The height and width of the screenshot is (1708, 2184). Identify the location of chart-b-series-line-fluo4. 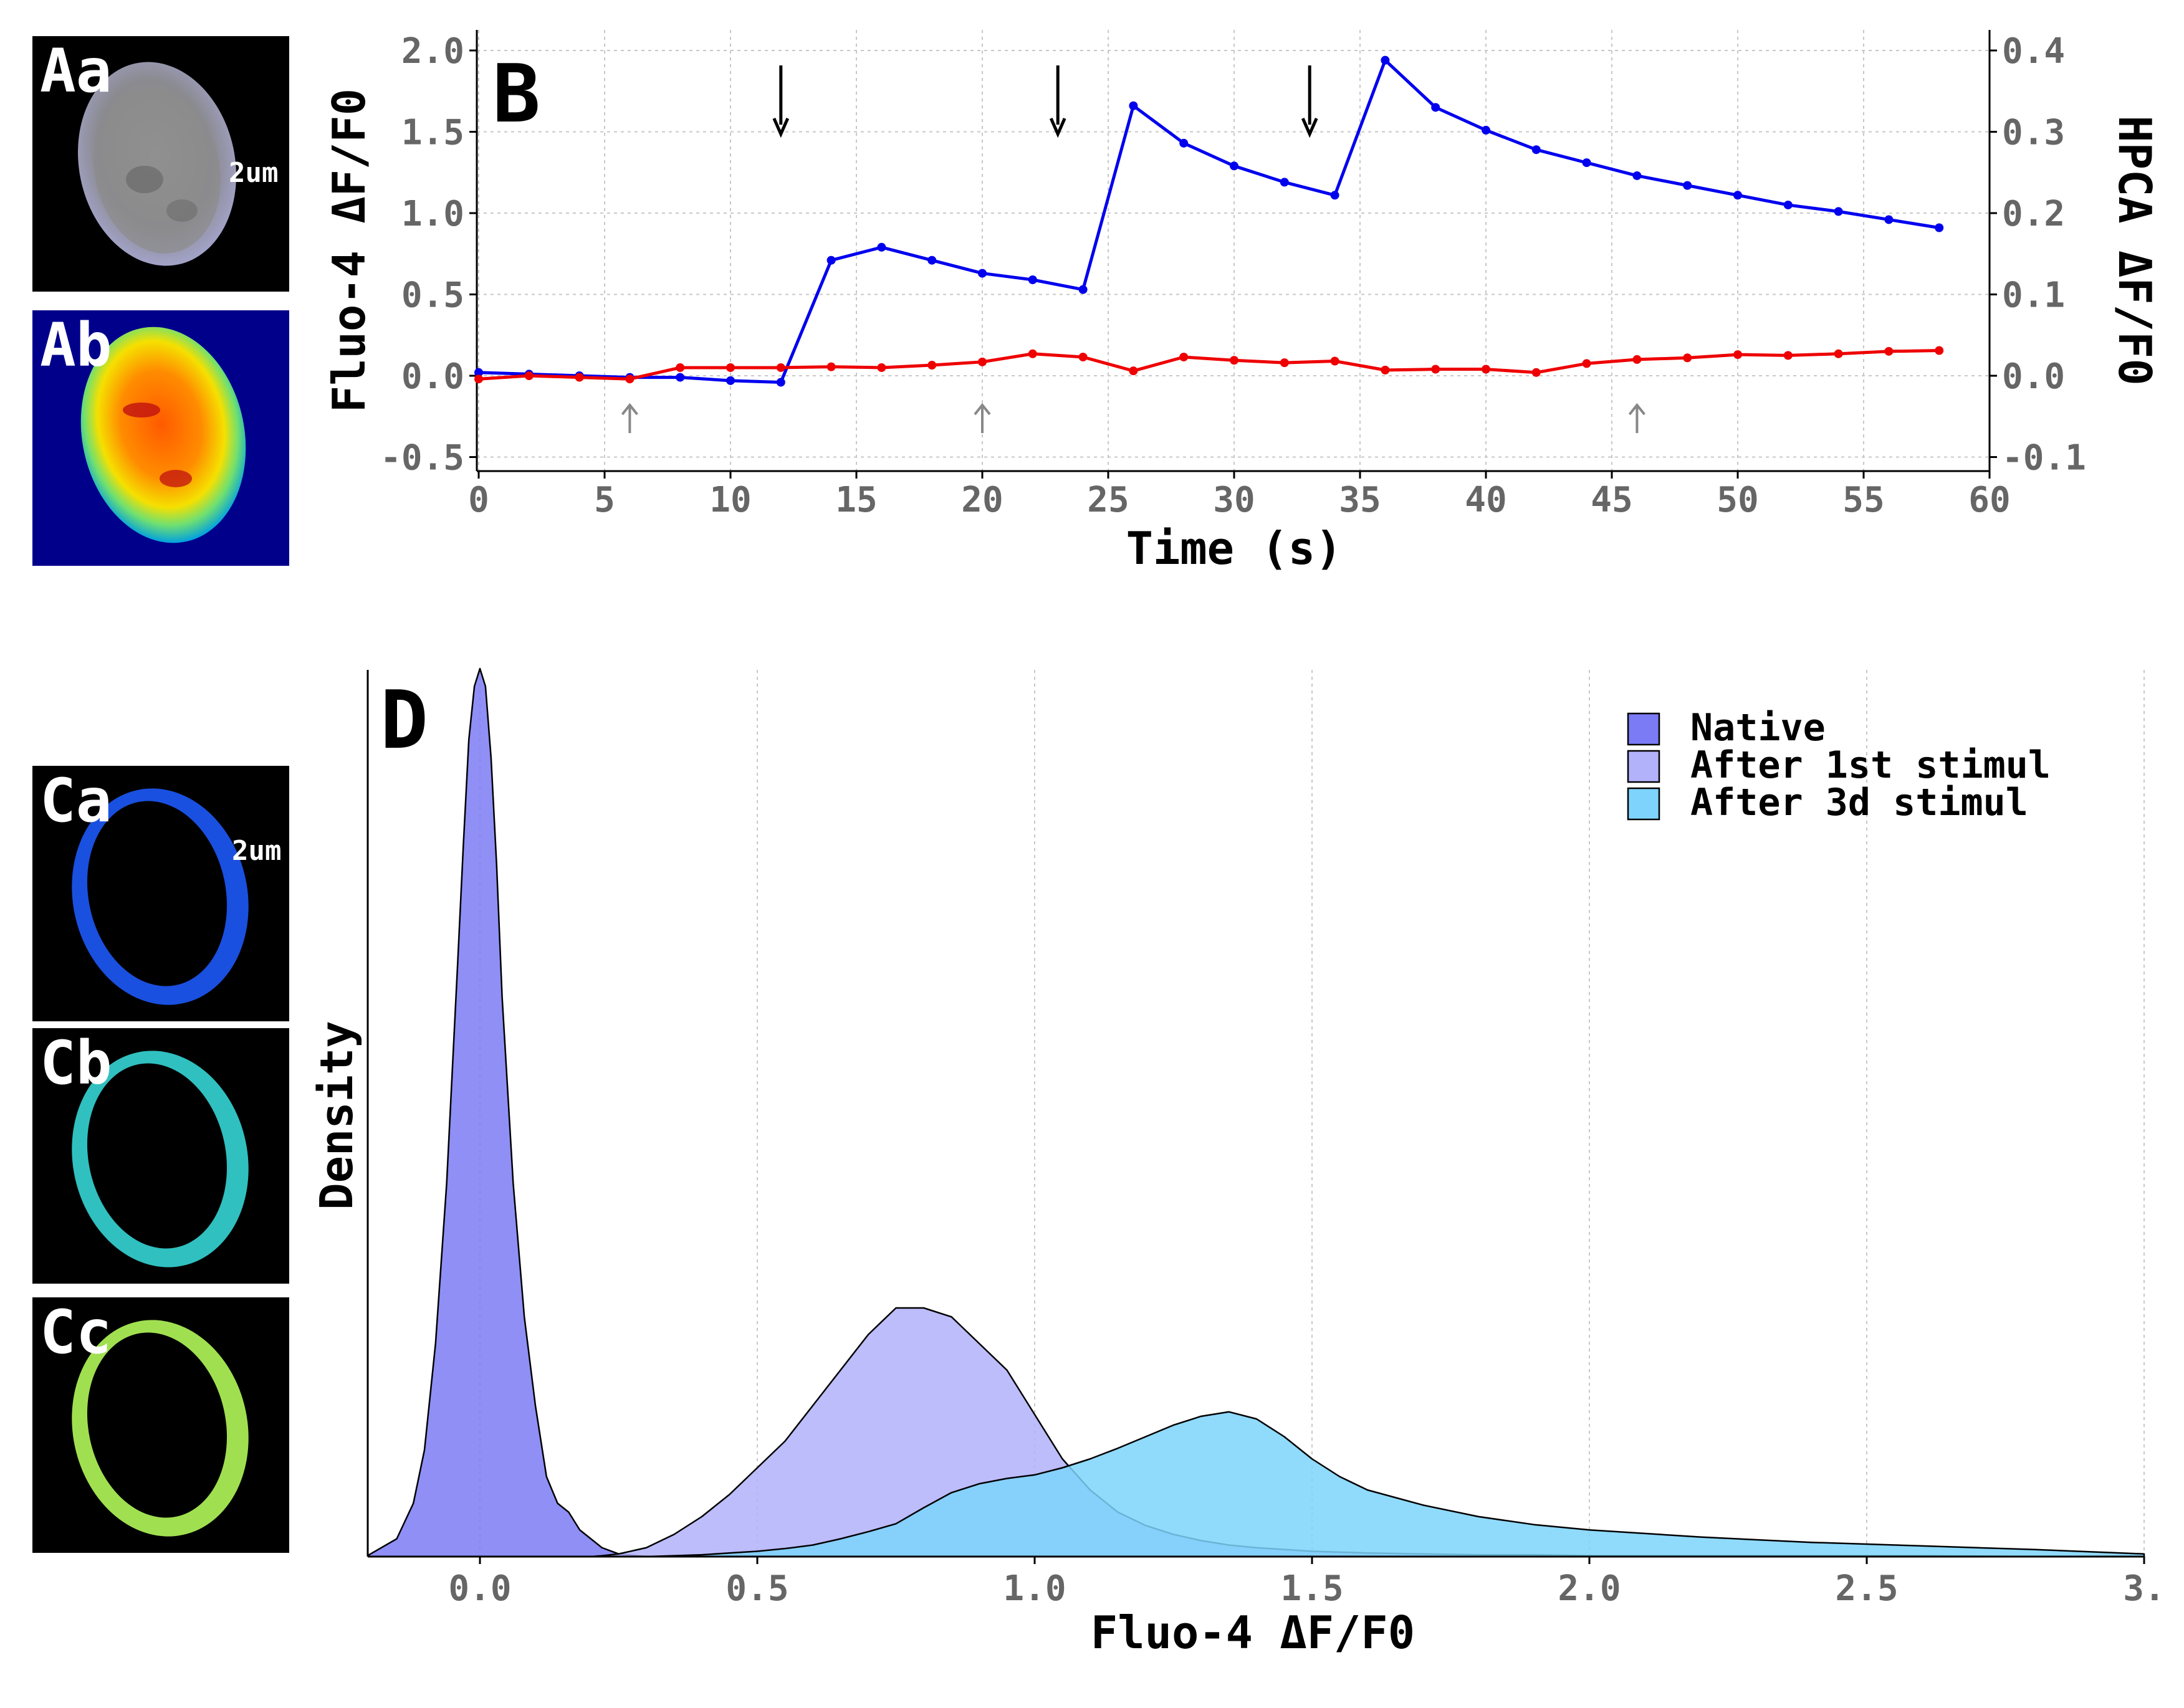
(1209, 221).